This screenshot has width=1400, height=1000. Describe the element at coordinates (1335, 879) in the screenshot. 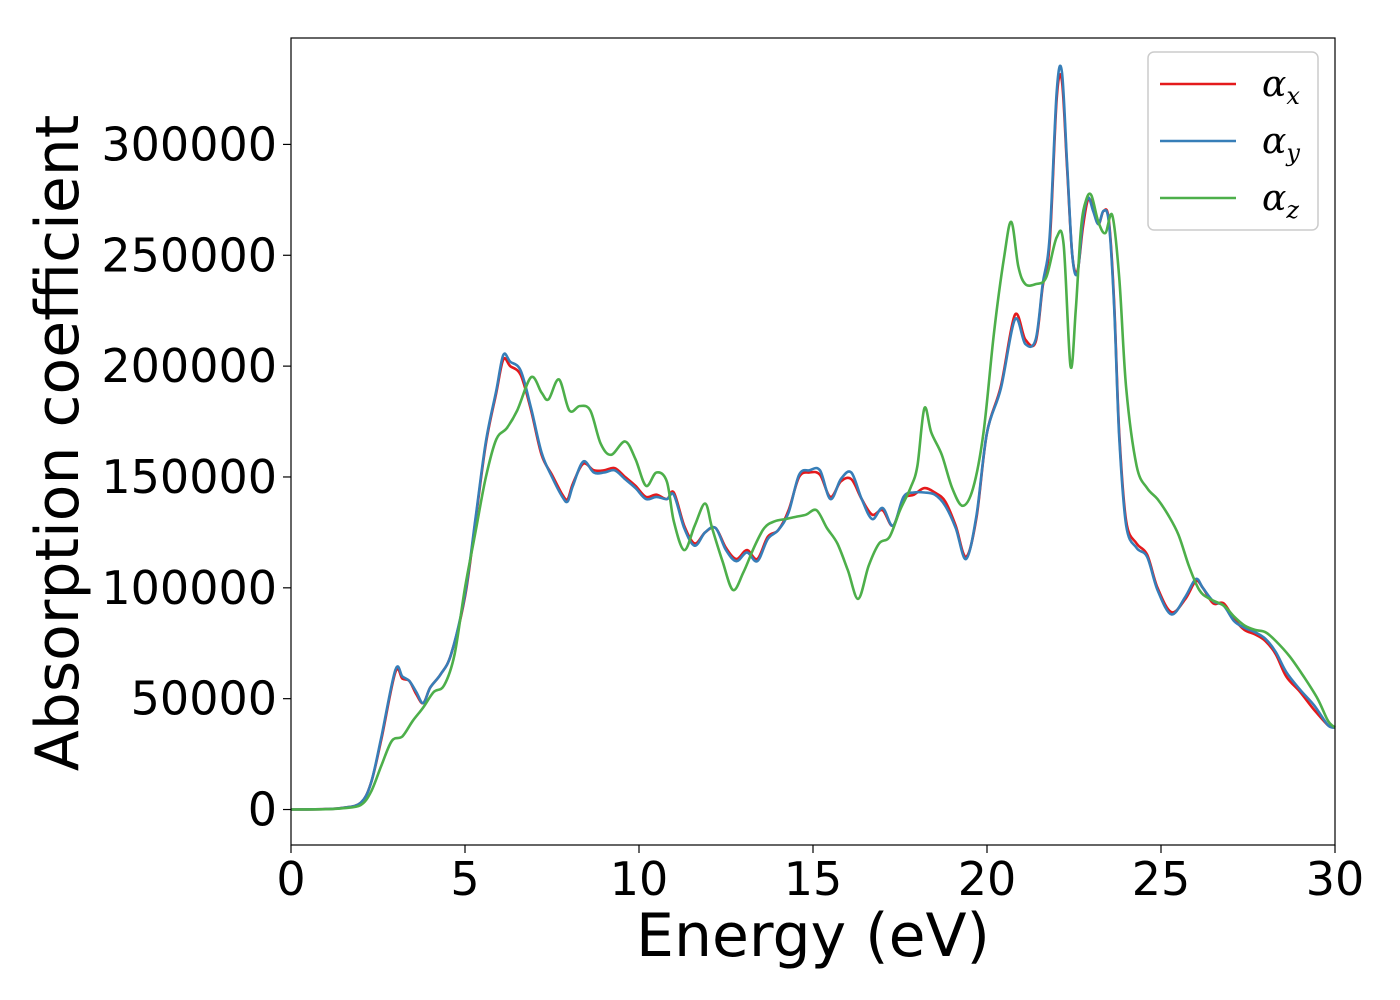

I see `x-tick-label: 30` at that location.